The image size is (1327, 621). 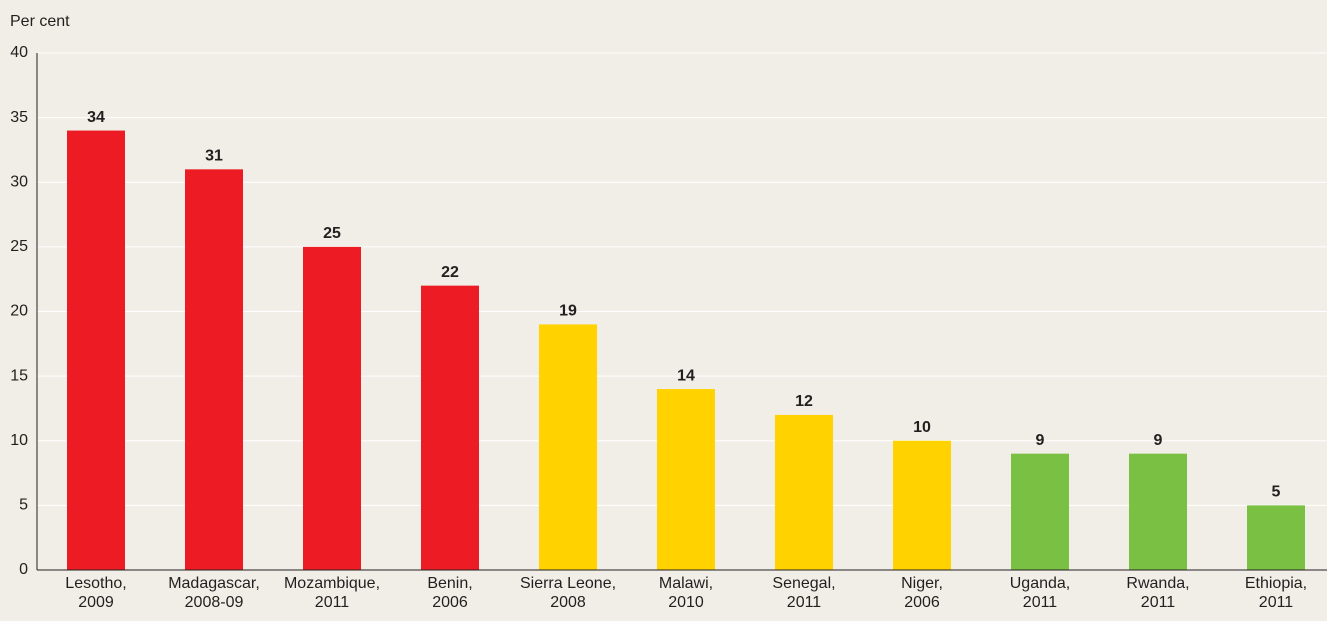 What do you see at coordinates (332, 233) in the screenshot?
I see `value-label: 25` at bounding box center [332, 233].